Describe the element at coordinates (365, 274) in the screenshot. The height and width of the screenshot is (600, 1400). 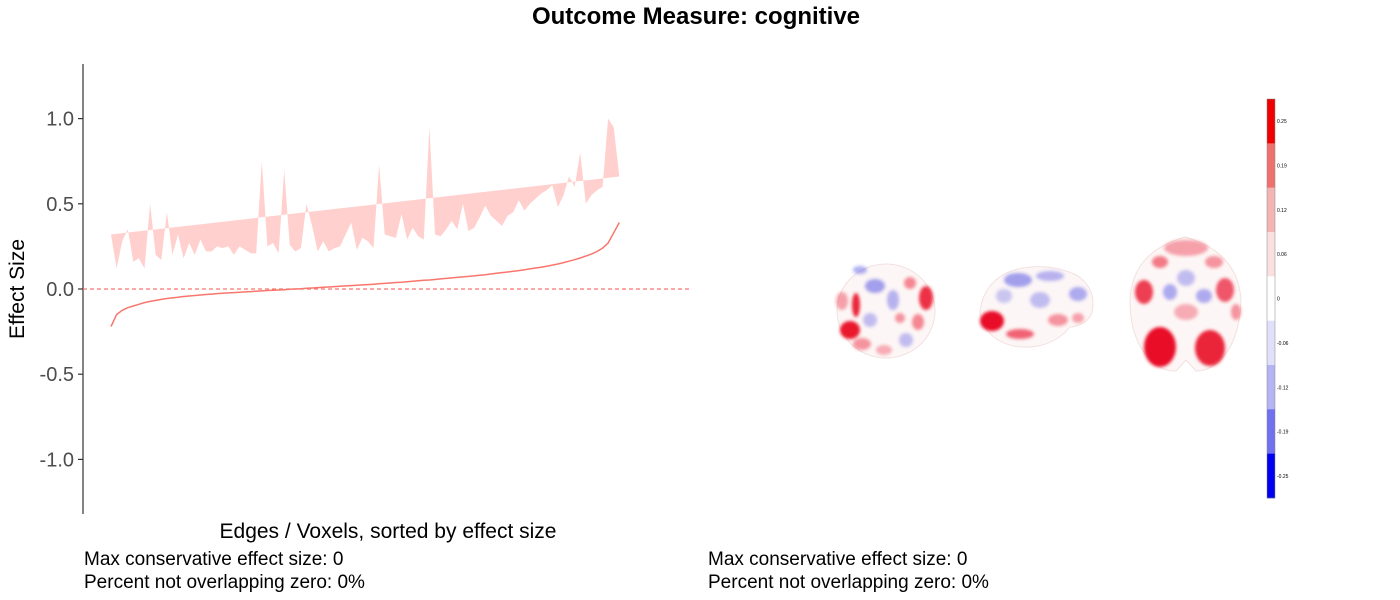
I see `effect-size-line` at that location.